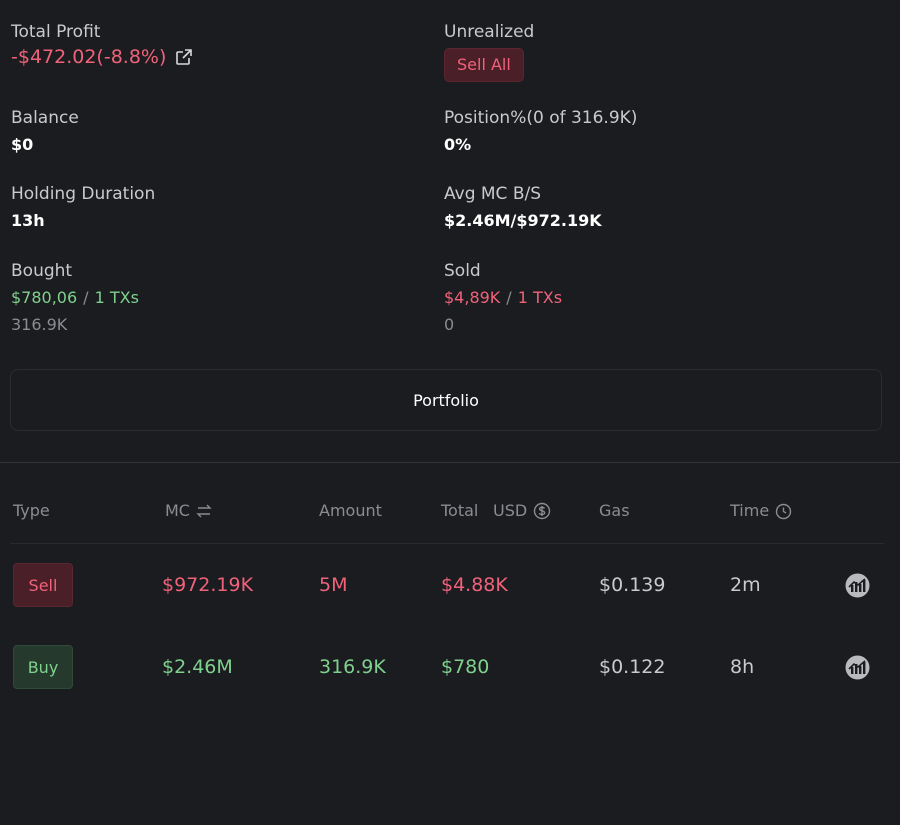 Image resolution: width=900 pixels, height=825 pixels. What do you see at coordinates (177, 510) in the screenshot?
I see `header-mc-label: MC` at bounding box center [177, 510].